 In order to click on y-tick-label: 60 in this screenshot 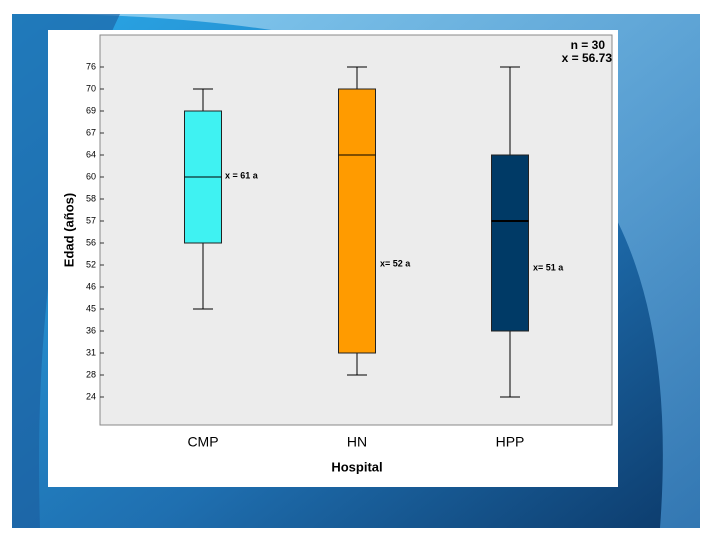, I will do `click(91, 176)`.